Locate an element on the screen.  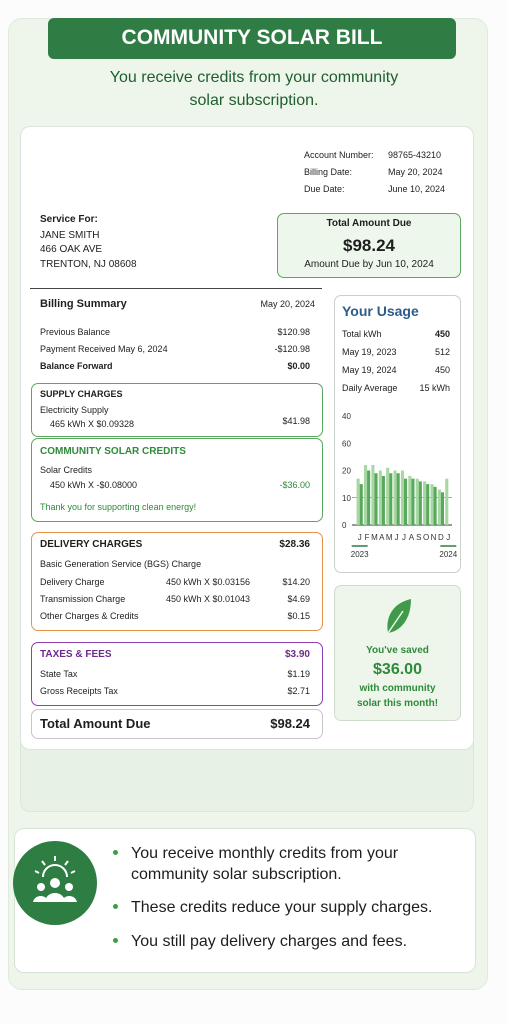
usage-label: May 19, 2024 is located at coordinates (369, 370).